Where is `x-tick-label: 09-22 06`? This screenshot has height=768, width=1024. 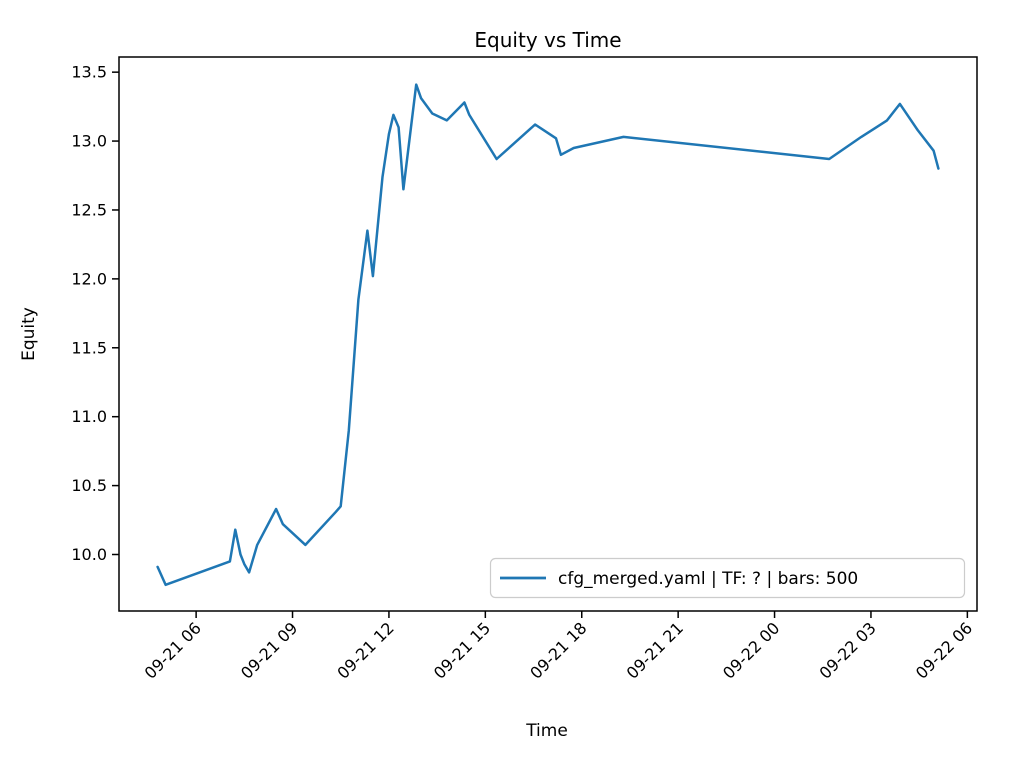 x-tick-label: 09-22 06 is located at coordinates (944, 650).